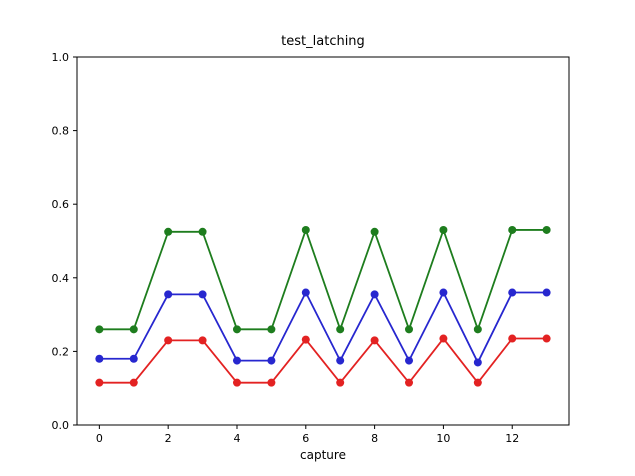 This screenshot has width=635, height=476. Describe the element at coordinates (61, 204) in the screenshot. I see `y-tick-label: 0.6` at that location.